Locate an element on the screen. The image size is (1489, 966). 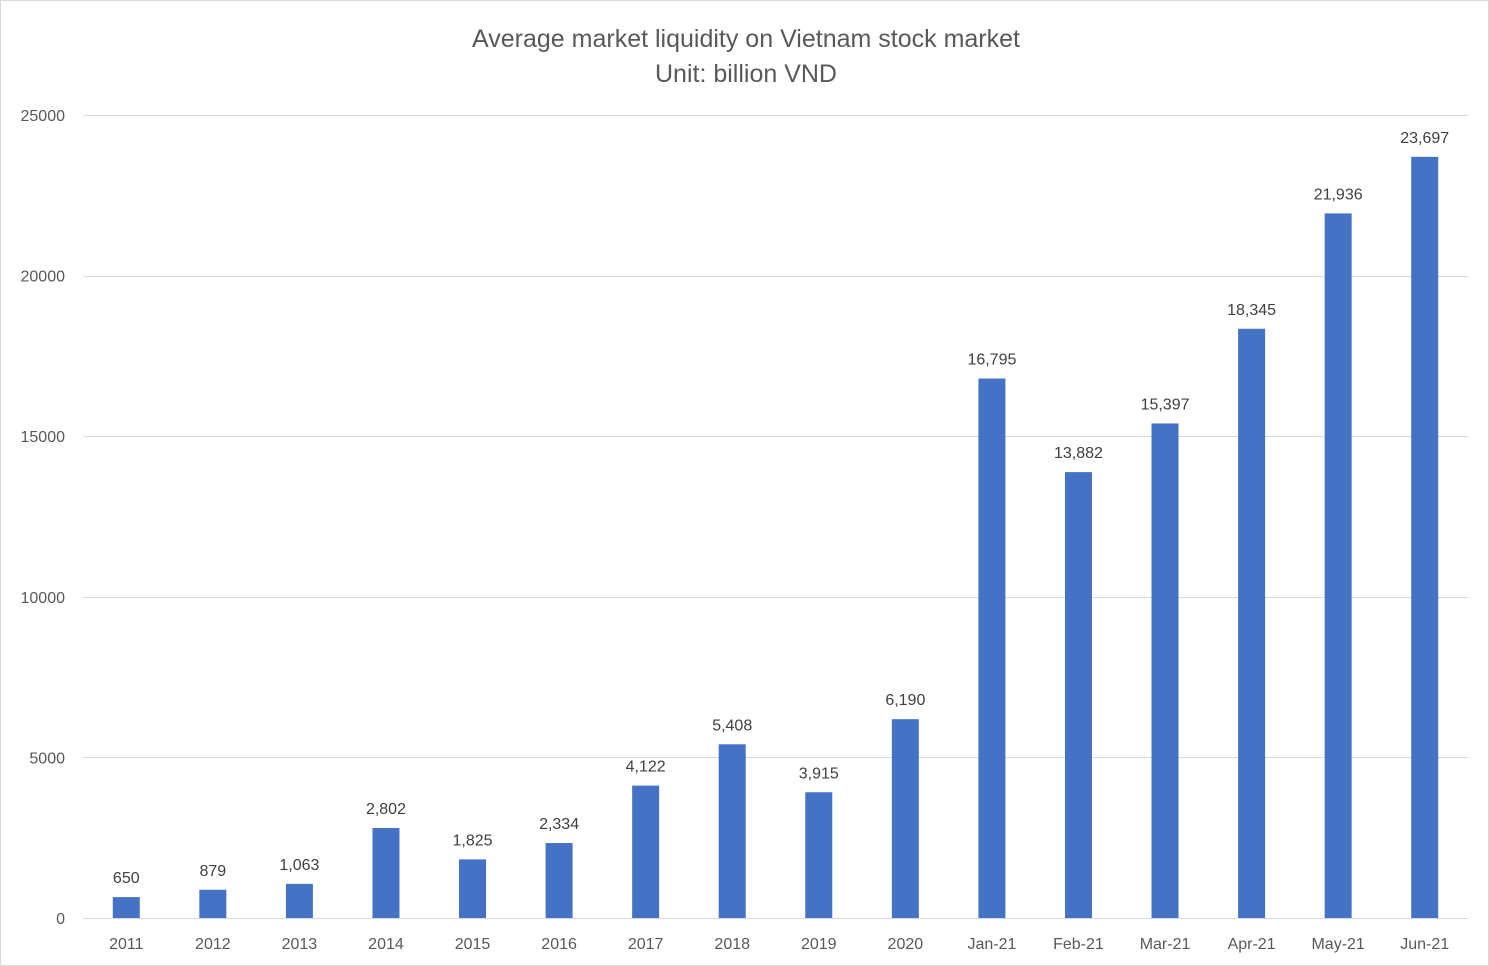
data-label: 18,345 is located at coordinates (1251, 310).